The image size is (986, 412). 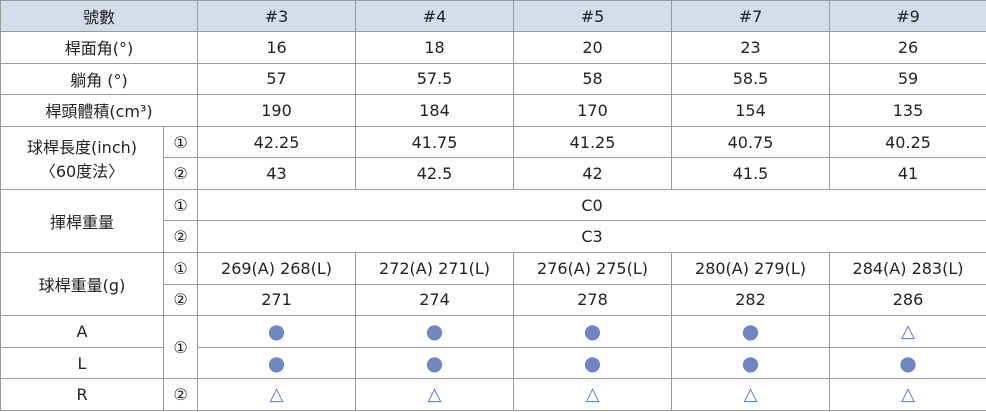 What do you see at coordinates (593, 300) in the screenshot?
I see `value-cell: 278` at bounding box center [593, 300].